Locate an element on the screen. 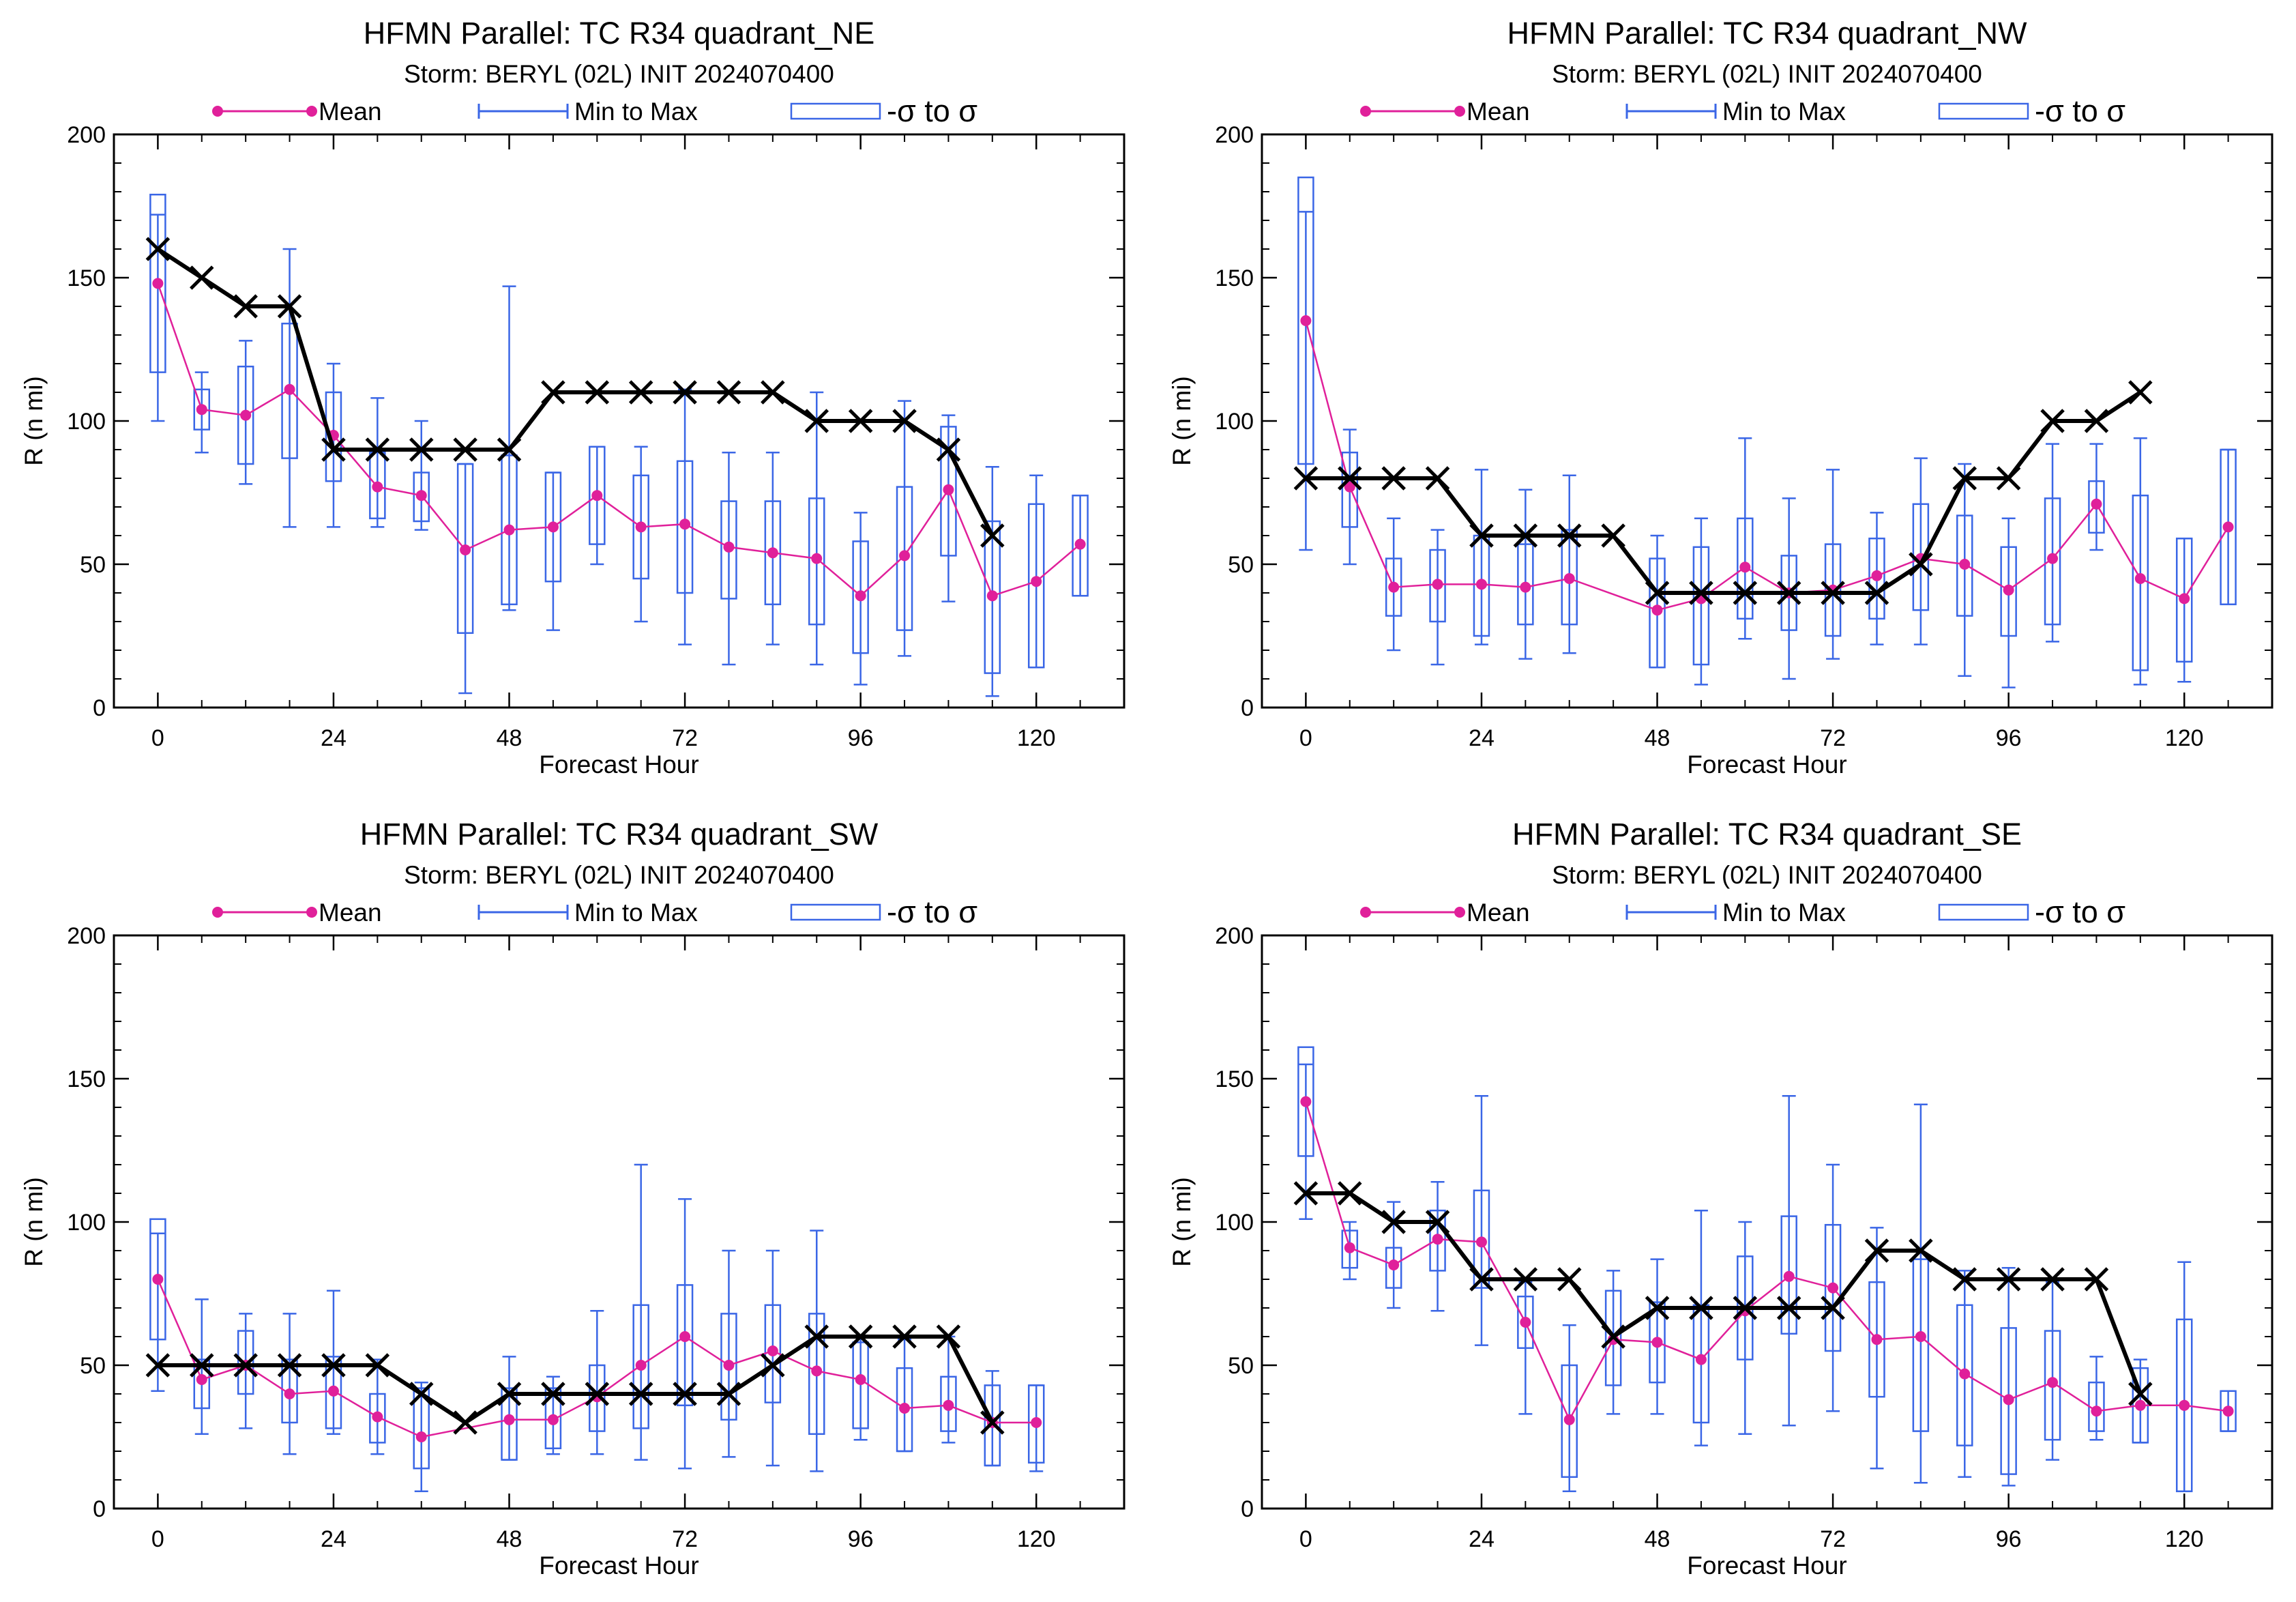 Image resolution: width=2296 pixels, height=1602 pixels. chart-title: HFMN Parallel: TC R34 quadrant_SE is located at coordinates (1767, 834).